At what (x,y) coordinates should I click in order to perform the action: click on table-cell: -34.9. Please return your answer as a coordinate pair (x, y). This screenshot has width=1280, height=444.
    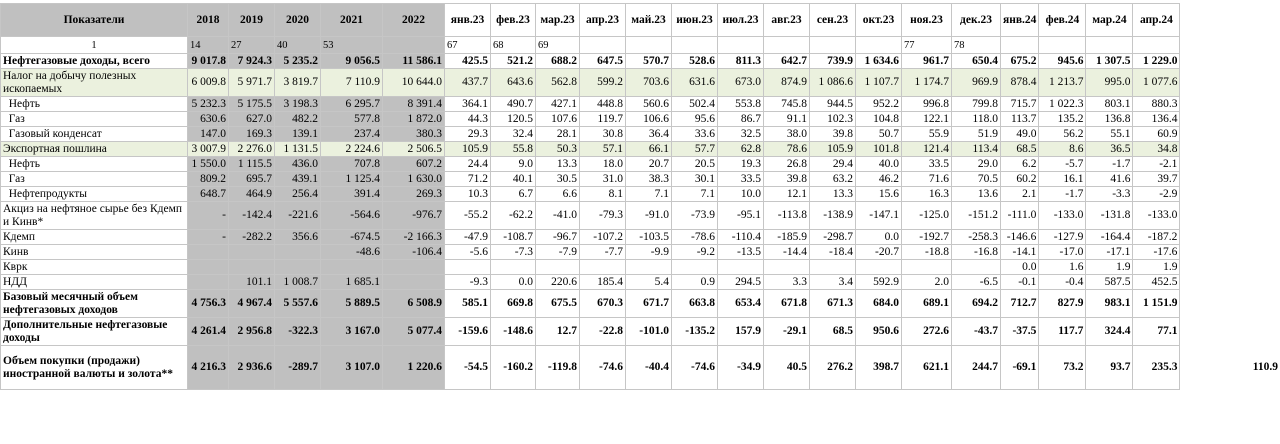
    Looking at the image, I should click on (740, 367).